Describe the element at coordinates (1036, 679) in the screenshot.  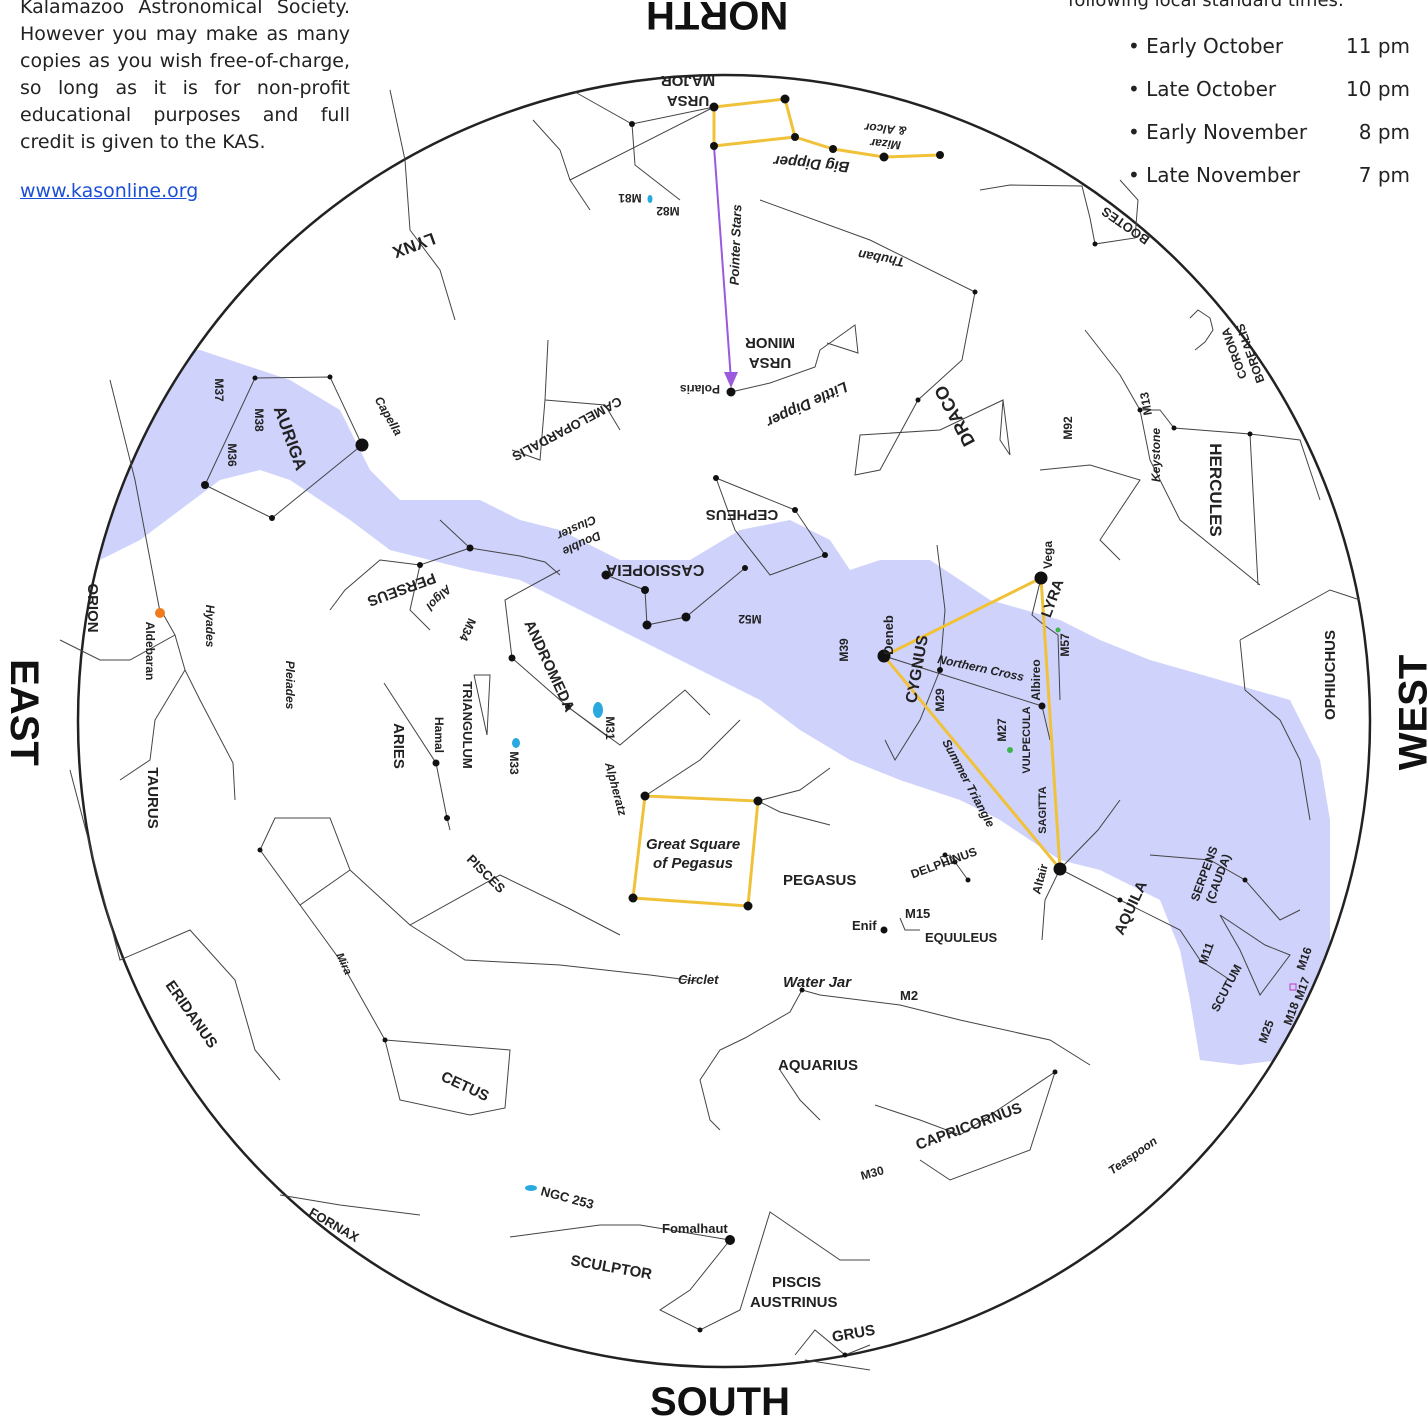
I see `label-albireo: Albireo` at that location.